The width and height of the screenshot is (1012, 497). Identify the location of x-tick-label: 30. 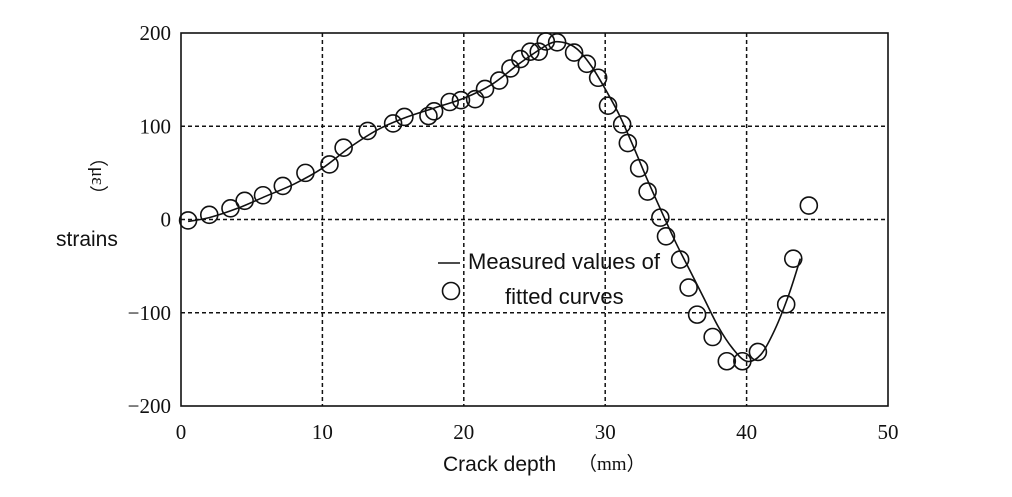
(605, 432).